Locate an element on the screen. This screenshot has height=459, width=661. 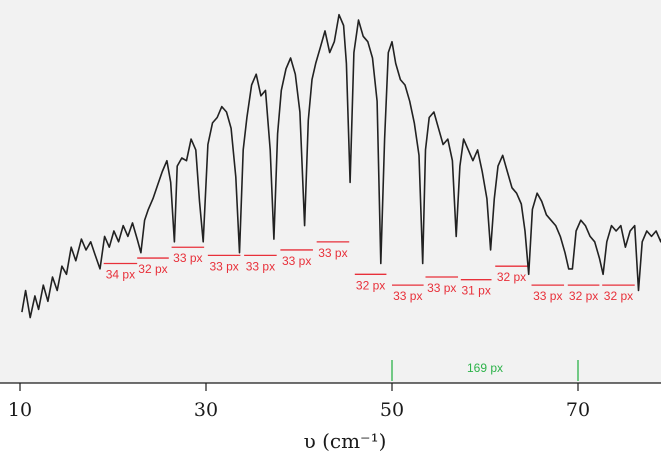
scale-bar: 169 px is located at coordinates (485, 370).